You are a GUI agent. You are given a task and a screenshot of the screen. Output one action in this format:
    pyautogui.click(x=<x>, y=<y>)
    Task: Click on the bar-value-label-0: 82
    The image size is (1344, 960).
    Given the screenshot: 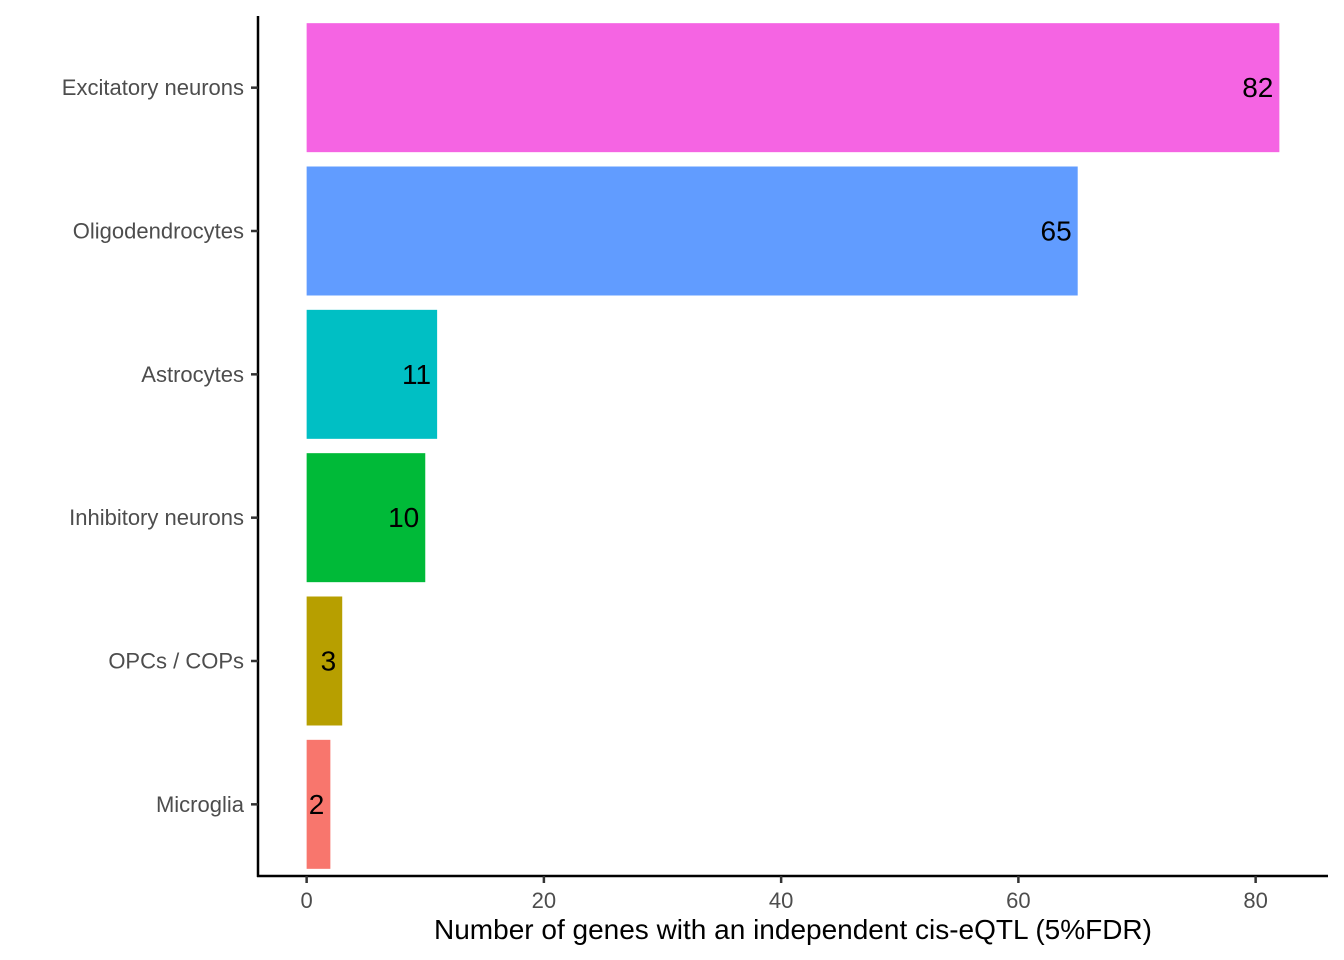 What is the action you would take?
    pyautogui.click(x=1257, y=87)
    